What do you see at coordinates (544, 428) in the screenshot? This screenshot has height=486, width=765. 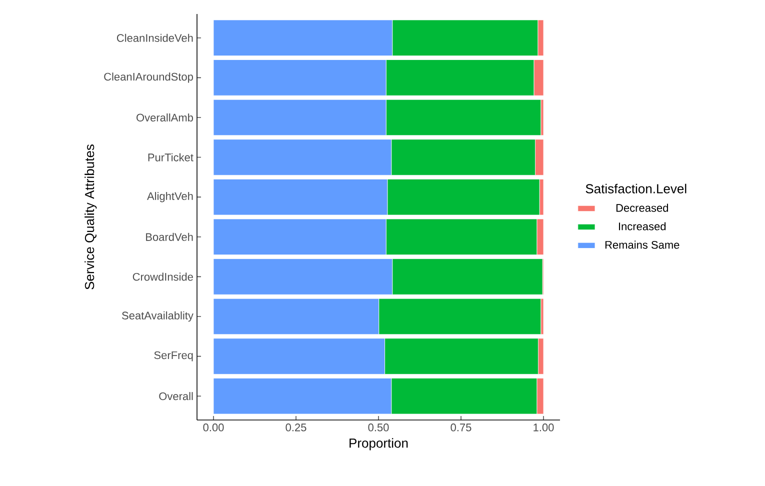 I see `x-tick-label: 1.00` at bounding box center [544, 428].